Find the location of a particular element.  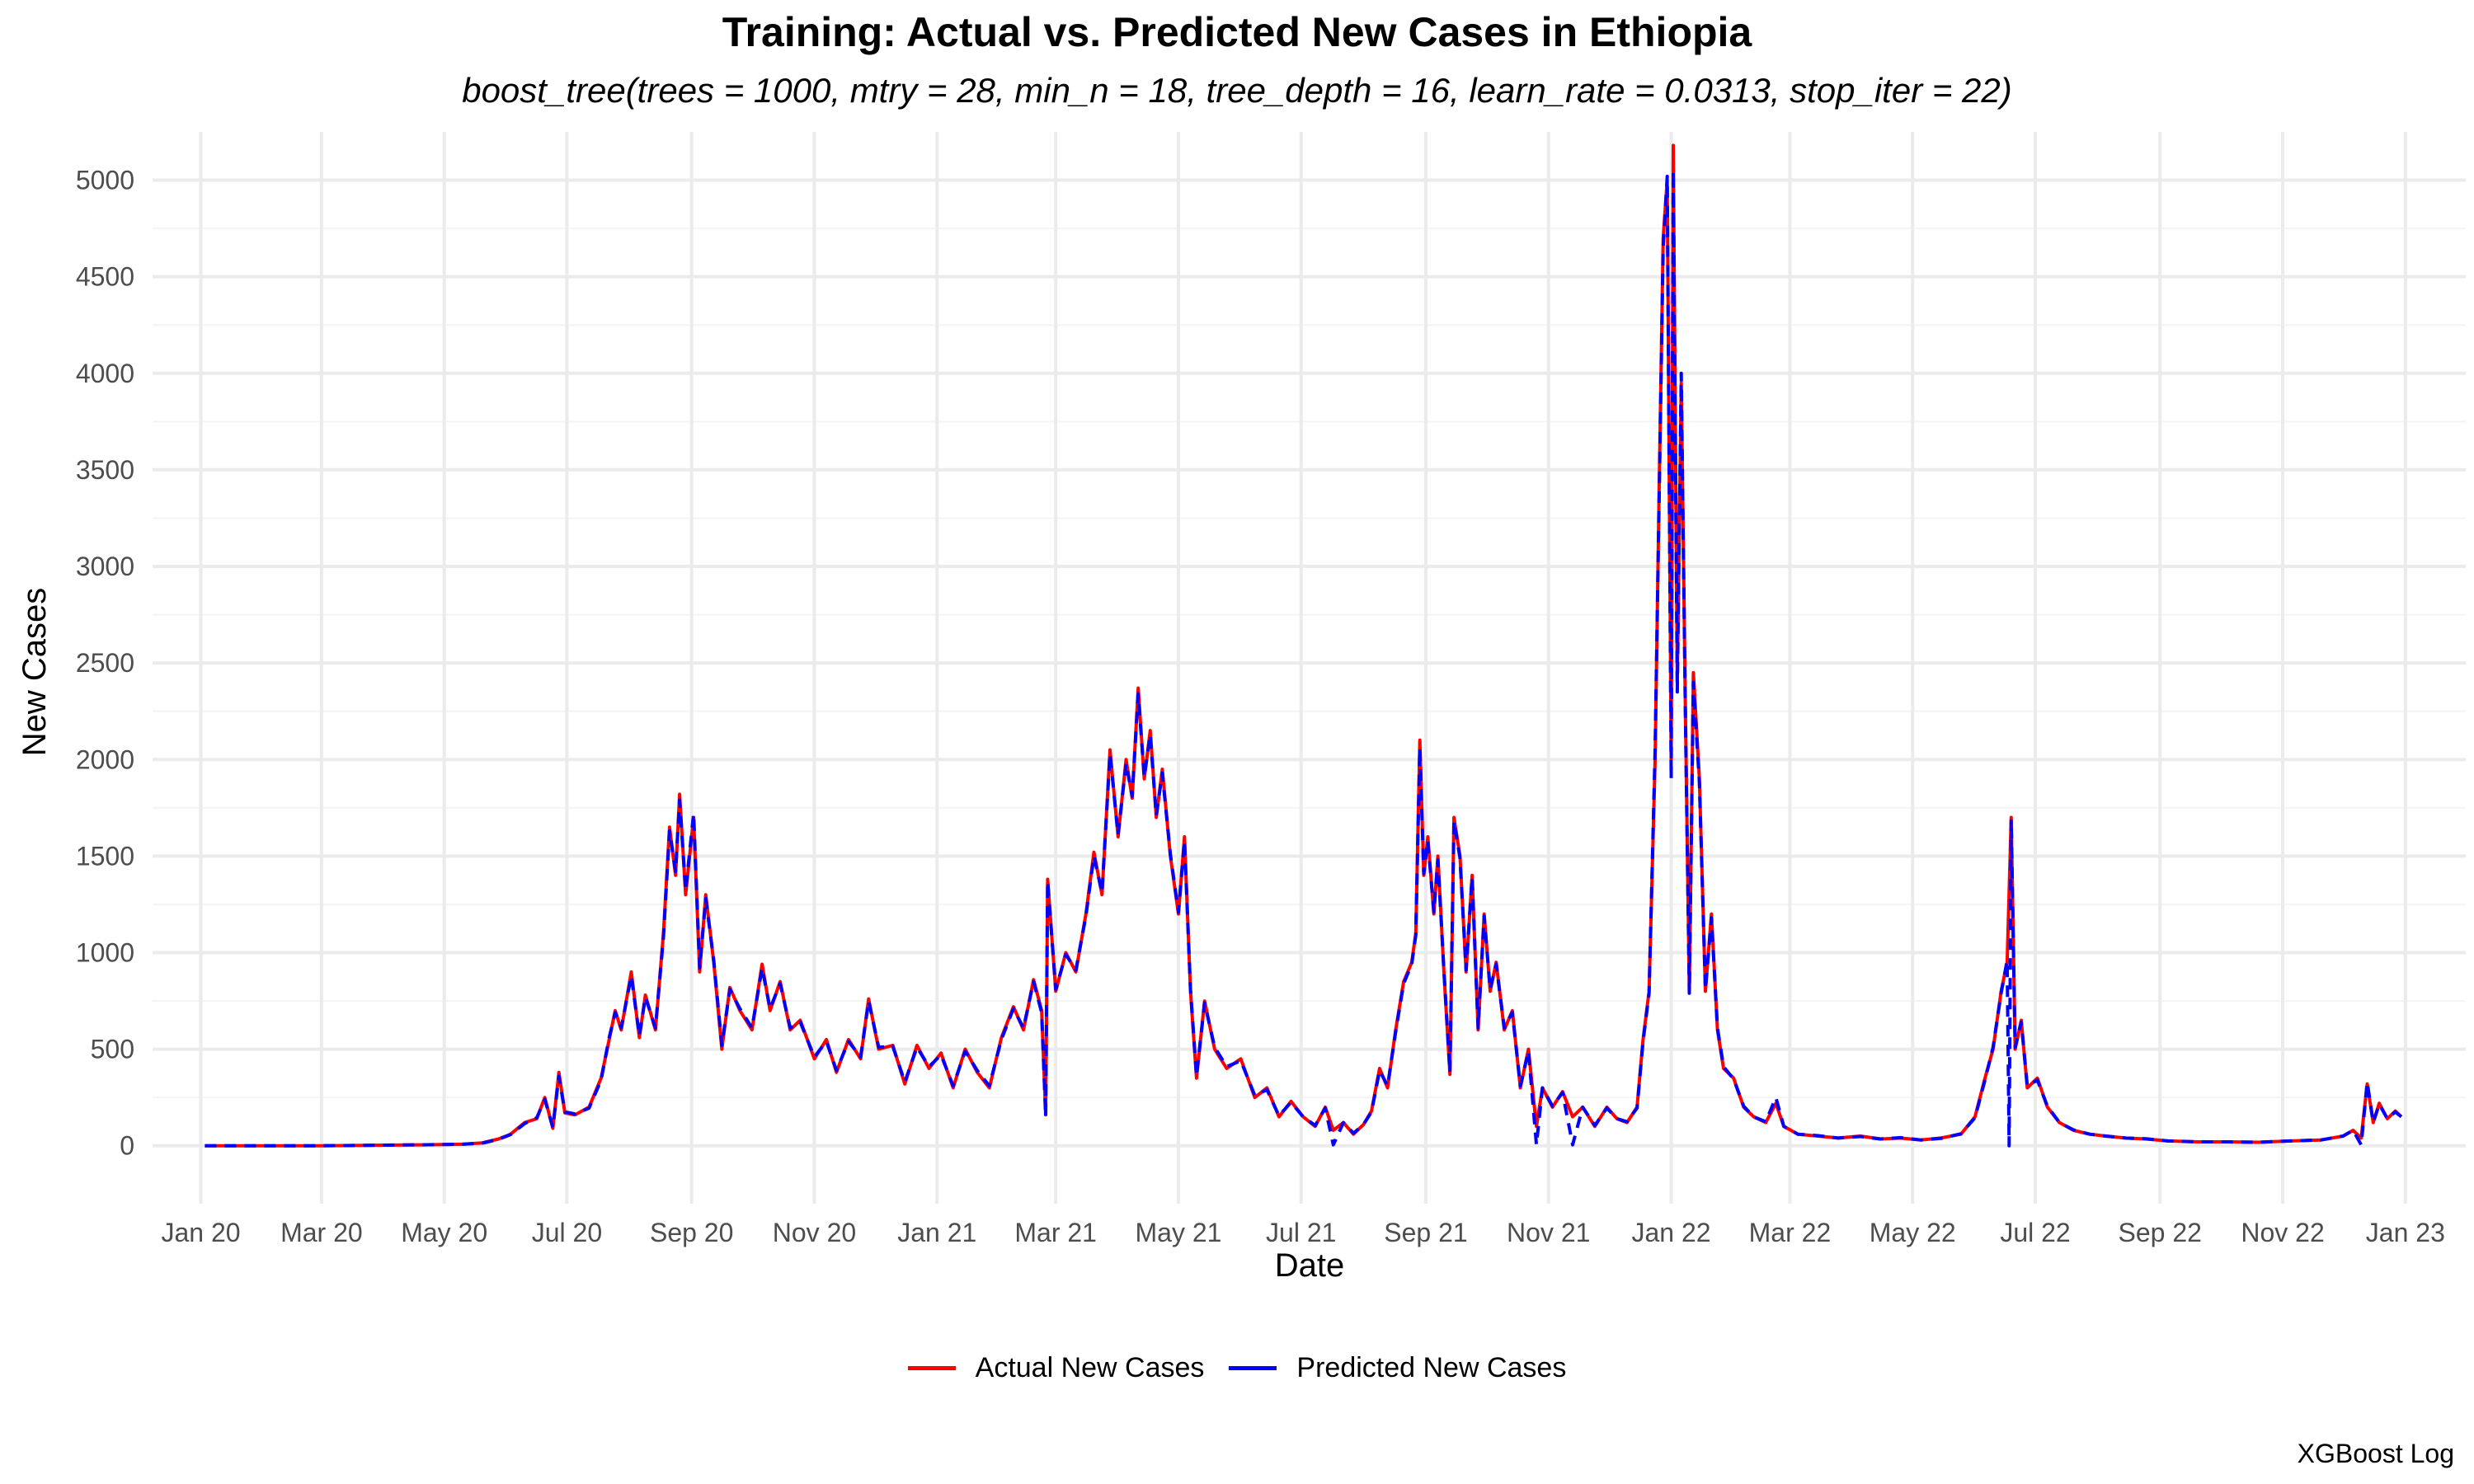

x-tick-label: May 22 is located at coordinates (1913, 1232).